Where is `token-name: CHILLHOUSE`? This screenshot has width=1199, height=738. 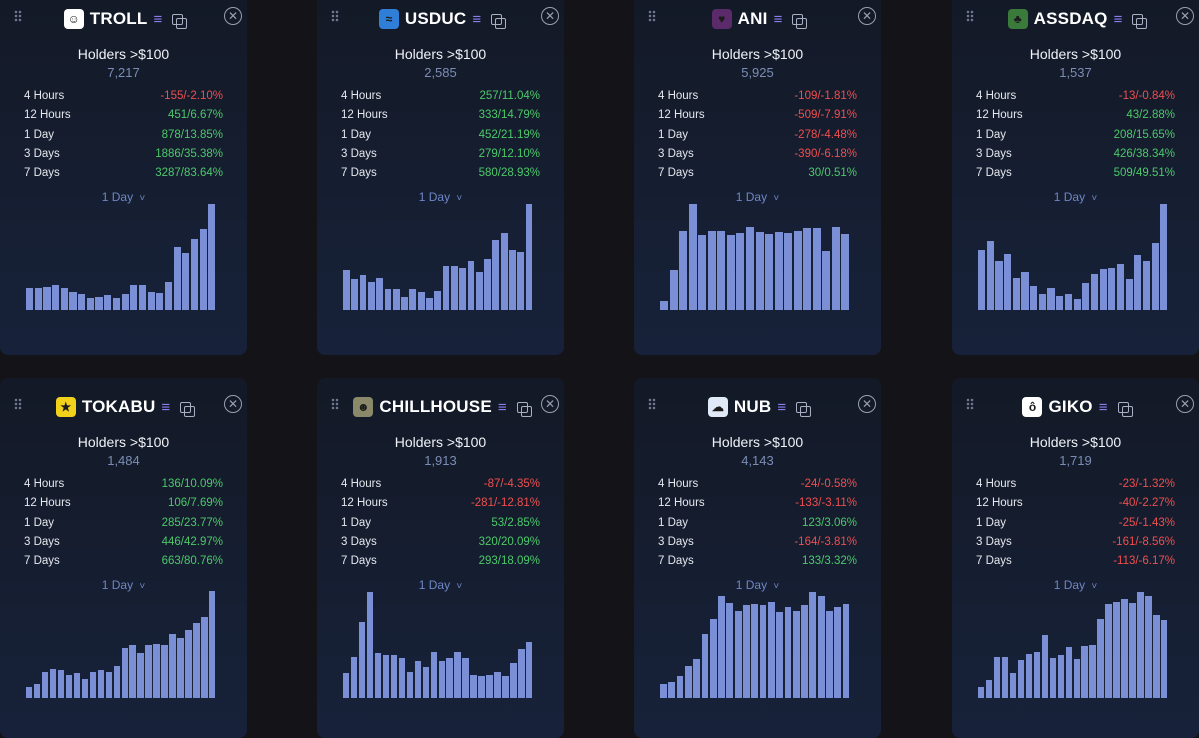 token-name: CHILLHOUSE is located at coordinates (435, 406).